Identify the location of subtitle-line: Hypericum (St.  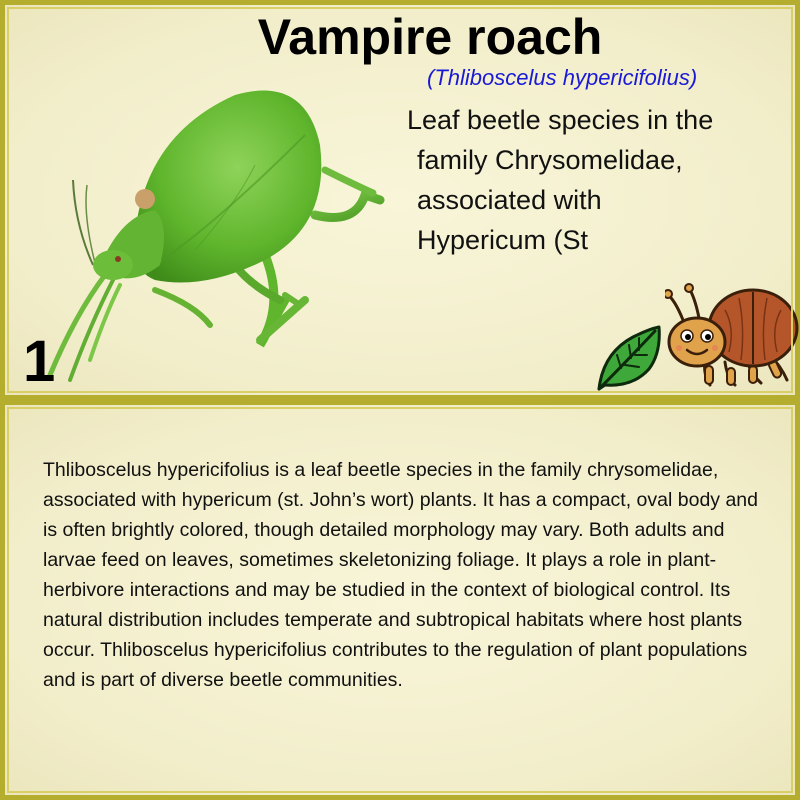
(503, 240).